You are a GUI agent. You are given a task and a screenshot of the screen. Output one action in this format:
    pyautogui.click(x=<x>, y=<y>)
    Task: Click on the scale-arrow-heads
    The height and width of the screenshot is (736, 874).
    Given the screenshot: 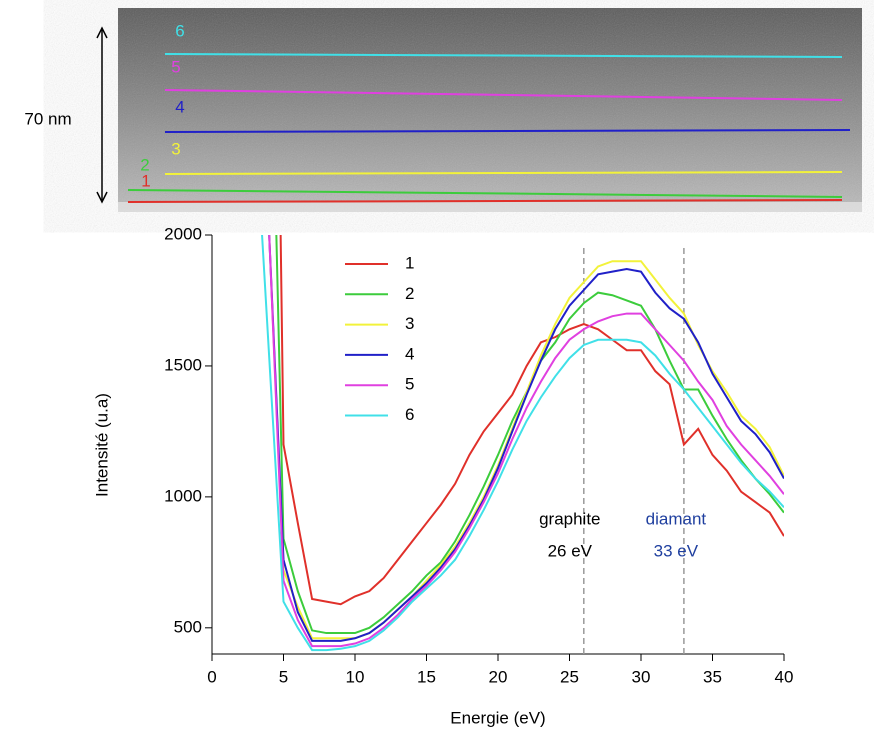 What is the action you would take?
    pyautogui.click(x=102, y=115)
    